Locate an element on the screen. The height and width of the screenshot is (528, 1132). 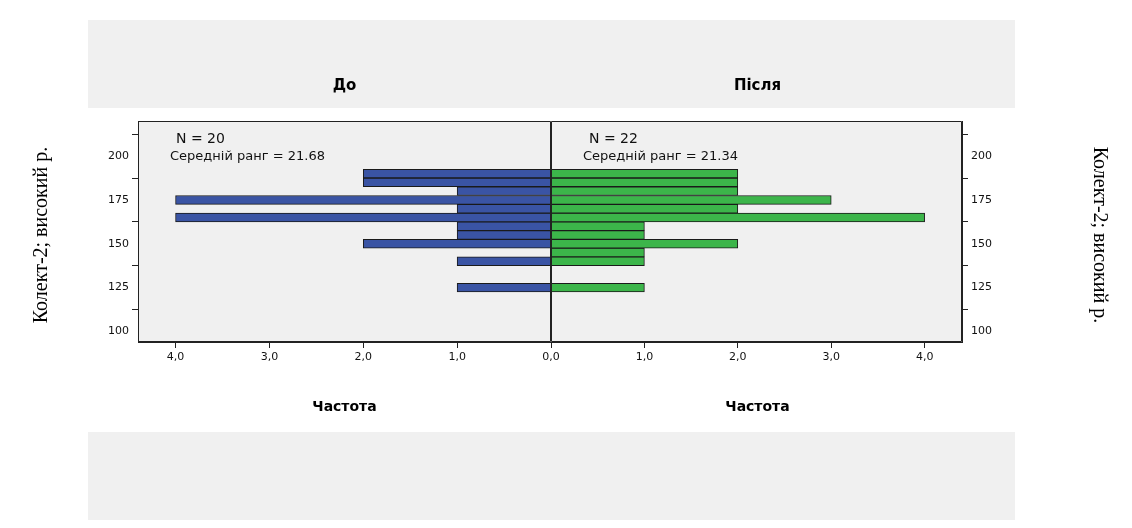
chart-title: До is located at coordinates (344, 85).